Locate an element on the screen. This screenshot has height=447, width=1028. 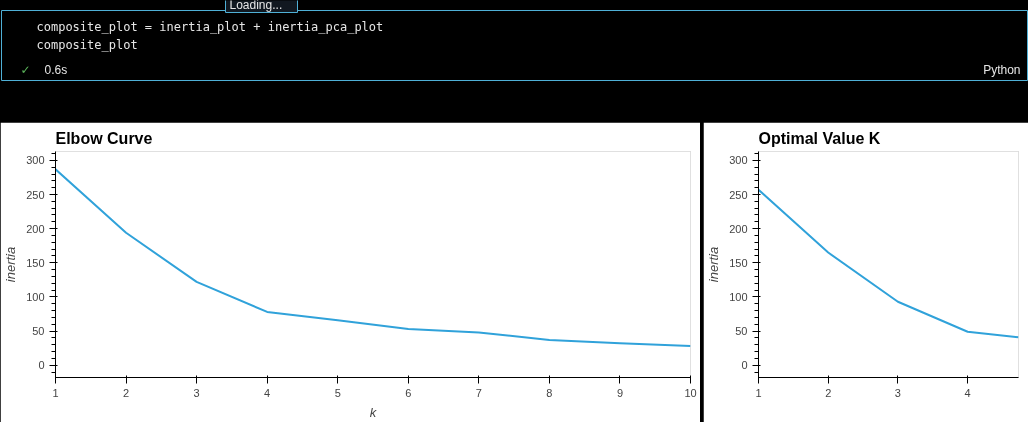
chart-title: Optimal Value K is located at coordinates (819, 138).